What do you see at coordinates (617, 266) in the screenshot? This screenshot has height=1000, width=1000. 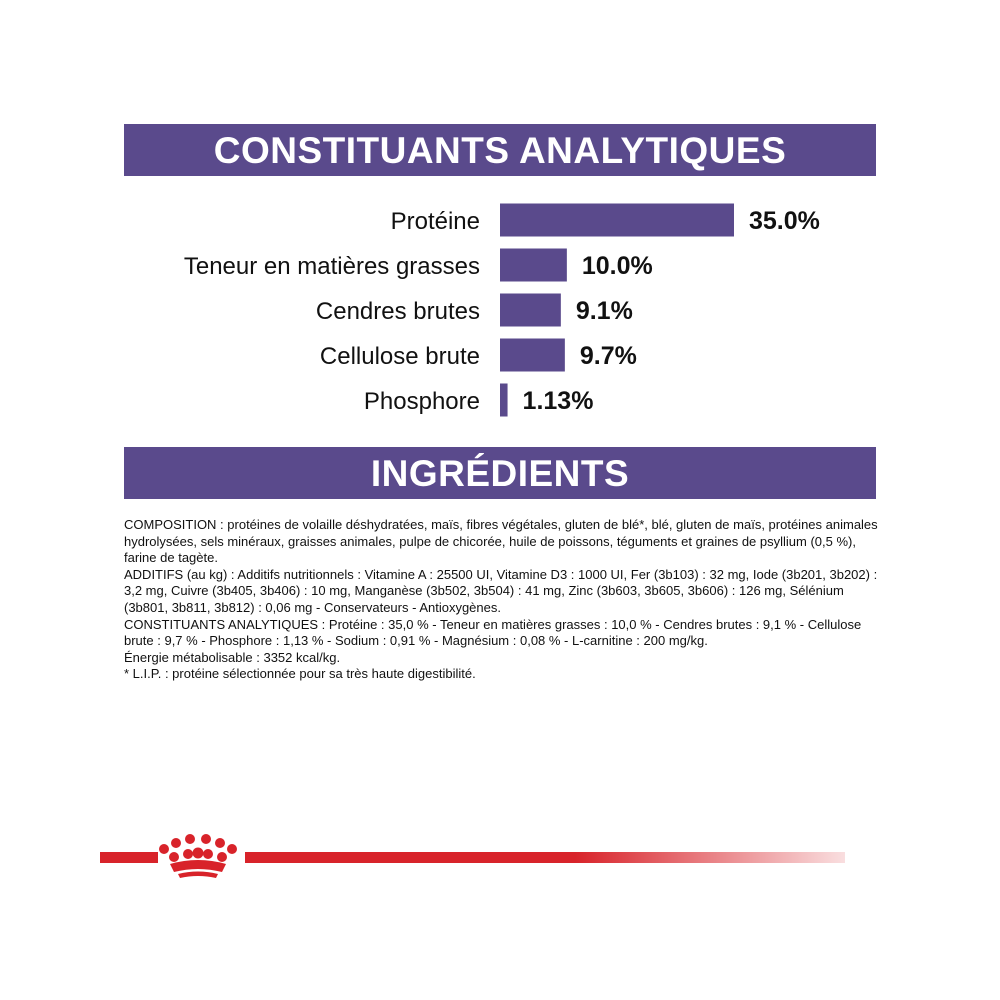 I see `bar-value-label: 10.0%` at bounding box center [617, 266].